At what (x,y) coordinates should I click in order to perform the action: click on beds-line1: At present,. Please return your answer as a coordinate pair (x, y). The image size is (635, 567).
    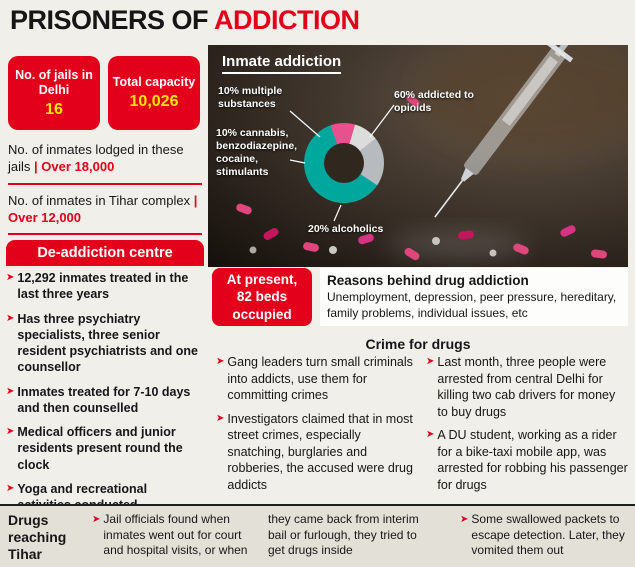
    Looking at the image, I should click on (262, 279).